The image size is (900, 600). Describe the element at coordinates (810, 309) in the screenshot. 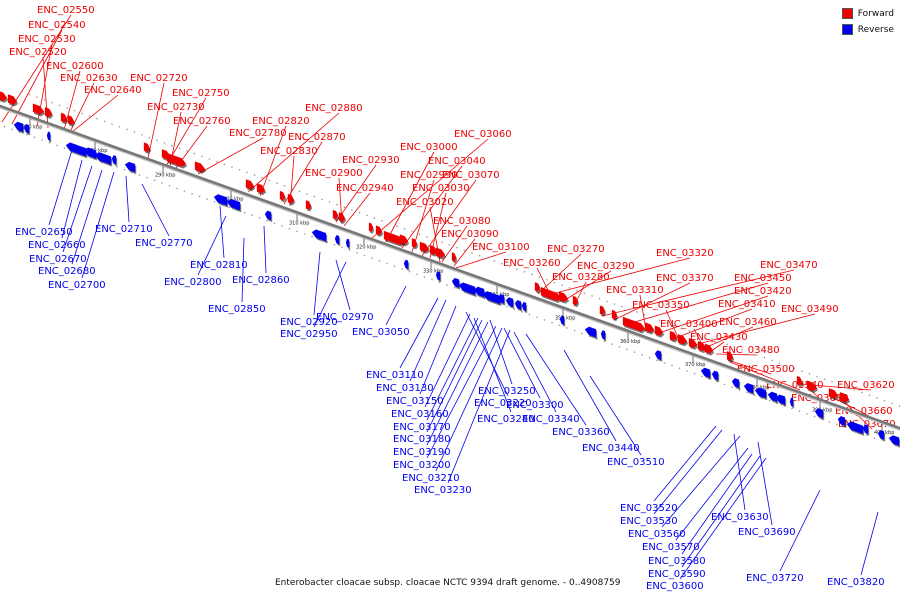

I see `forward-gene-label: ENC_03490` at that location.